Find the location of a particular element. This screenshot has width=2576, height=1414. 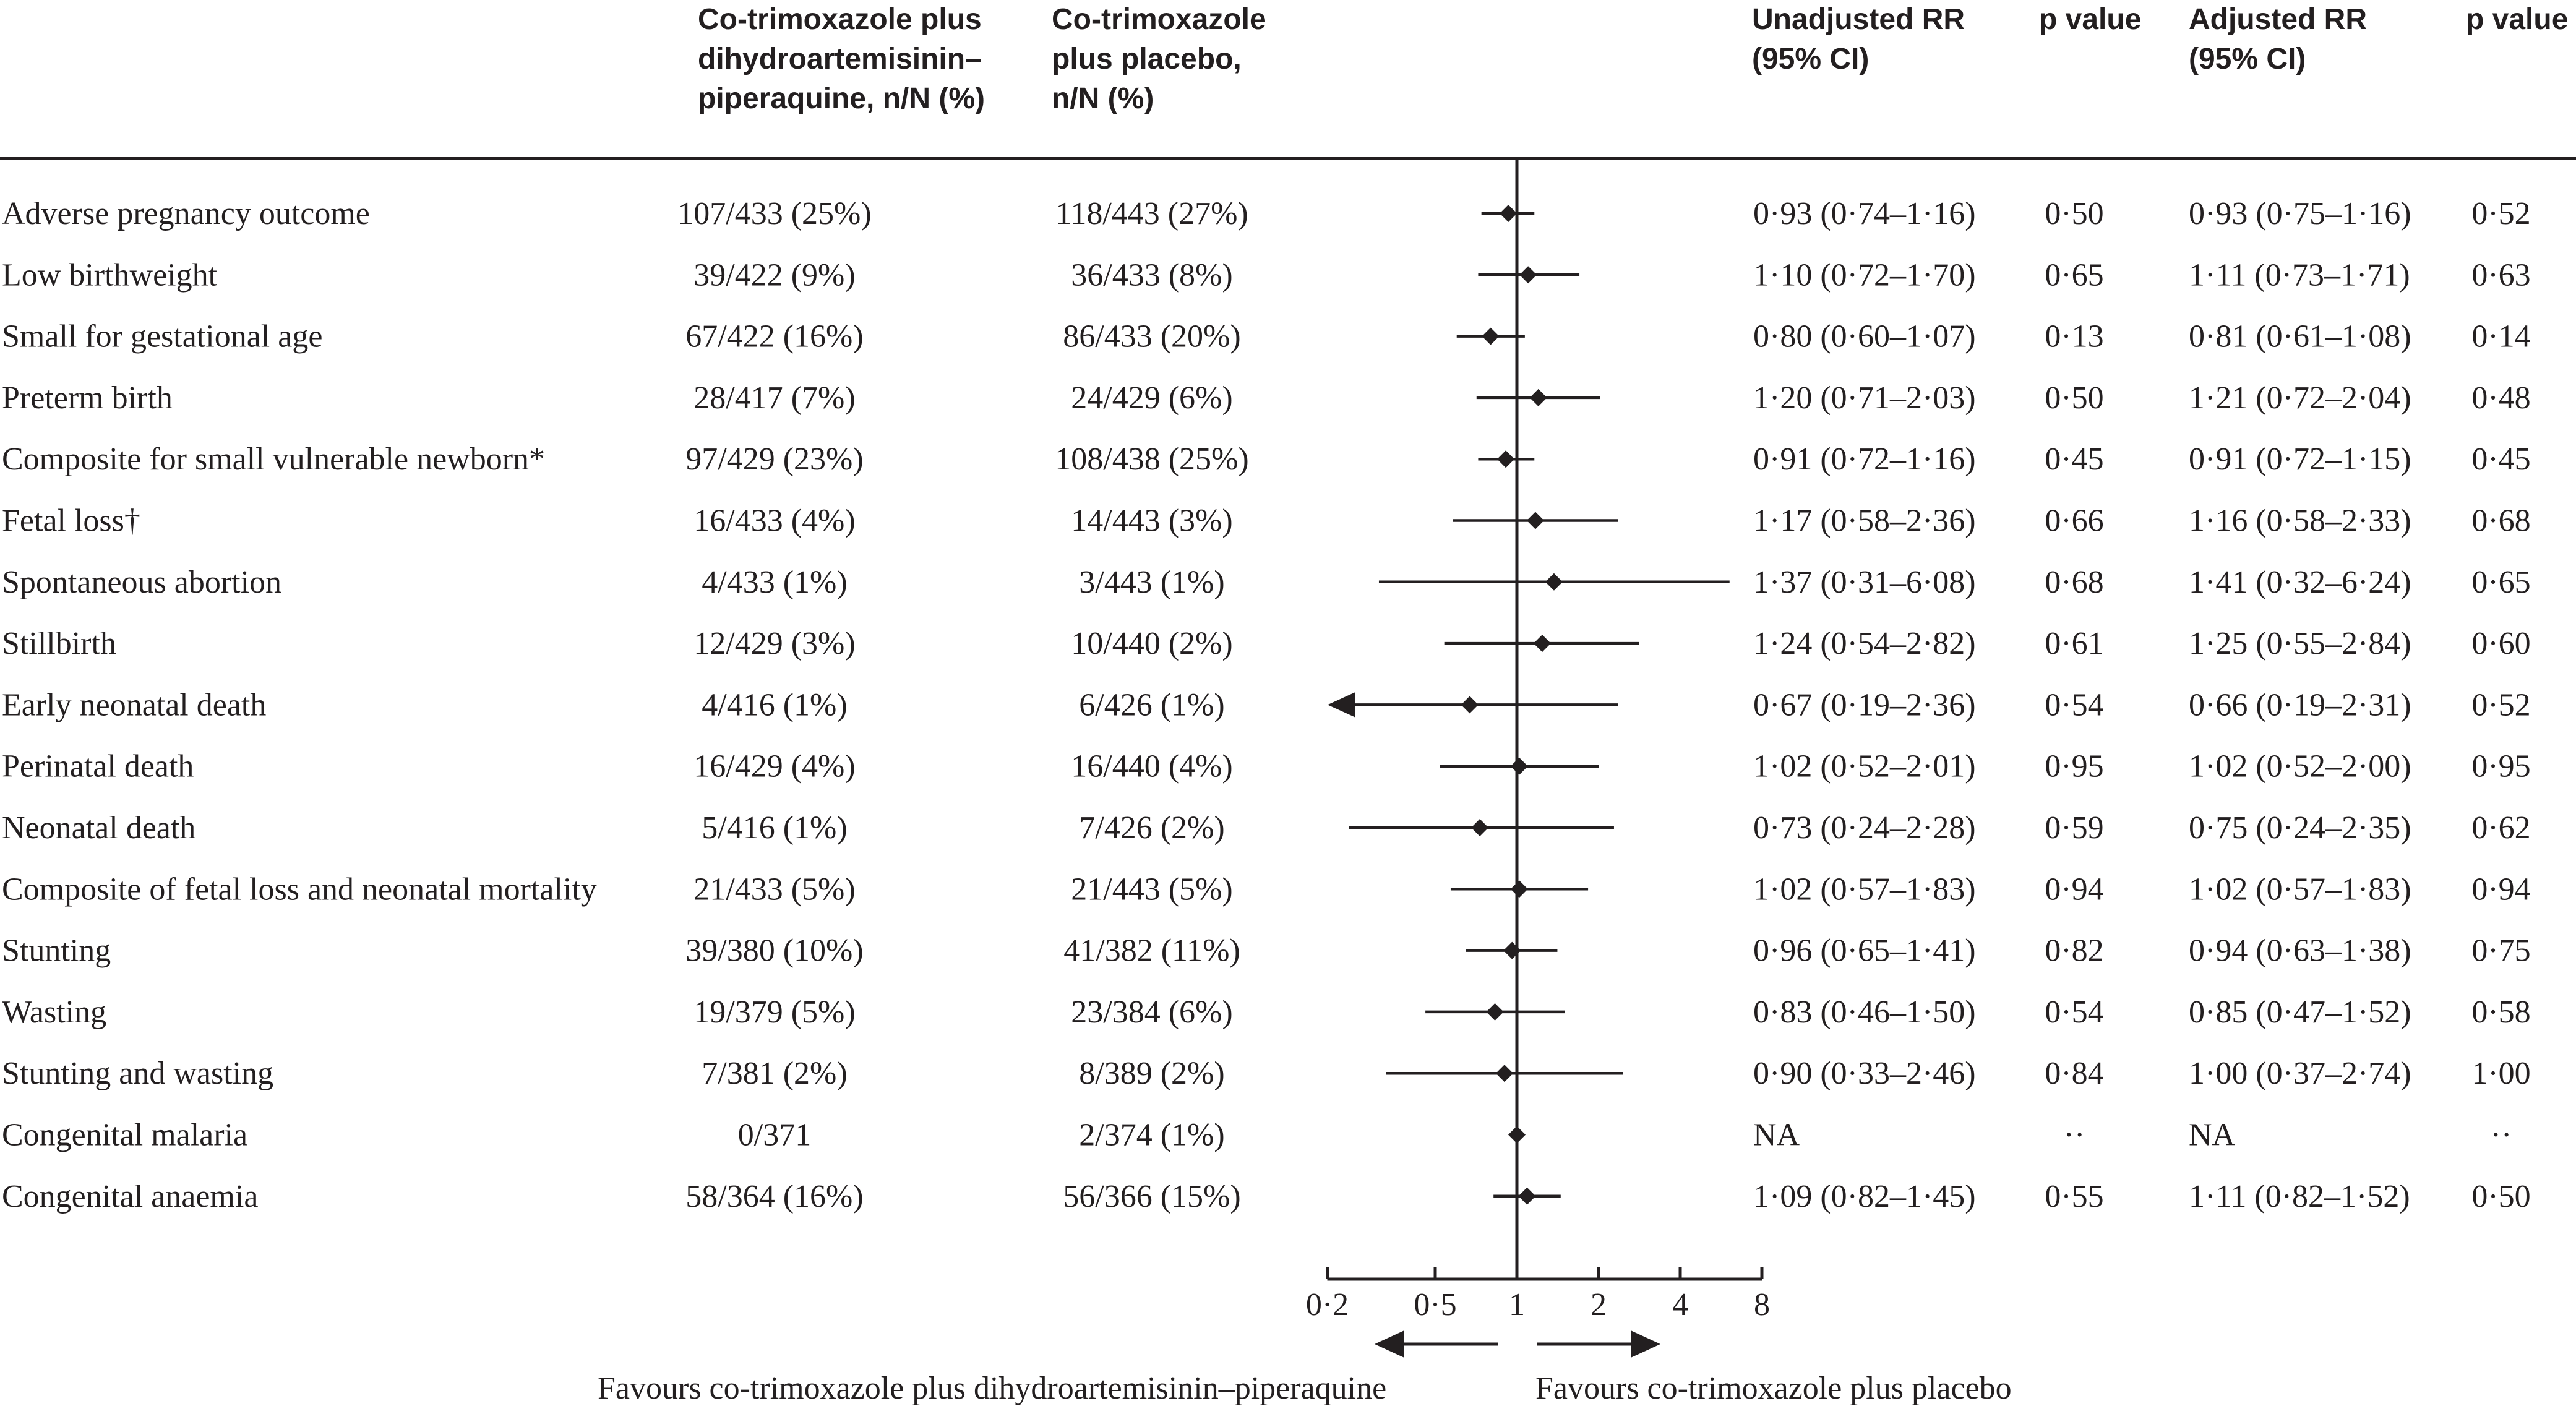

adjusted-rr-value: 1·02 (0·57–1·83) is located at coordinates (2300, 889).